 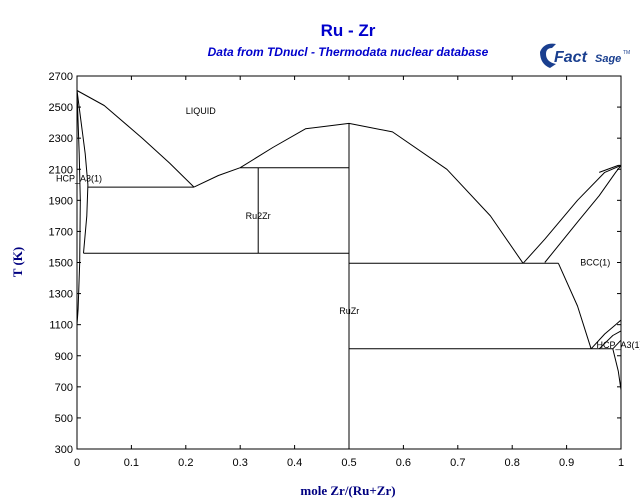 What do you see at coordinates (403, 463) in the screenshot?
I see `x-tick-label: 0.6` at bounding box center [403, 463].